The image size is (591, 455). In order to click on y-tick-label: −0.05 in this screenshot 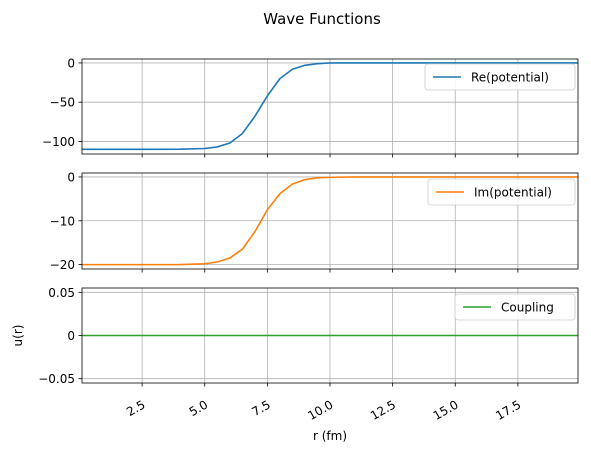, I will do `click(56, 379)`.